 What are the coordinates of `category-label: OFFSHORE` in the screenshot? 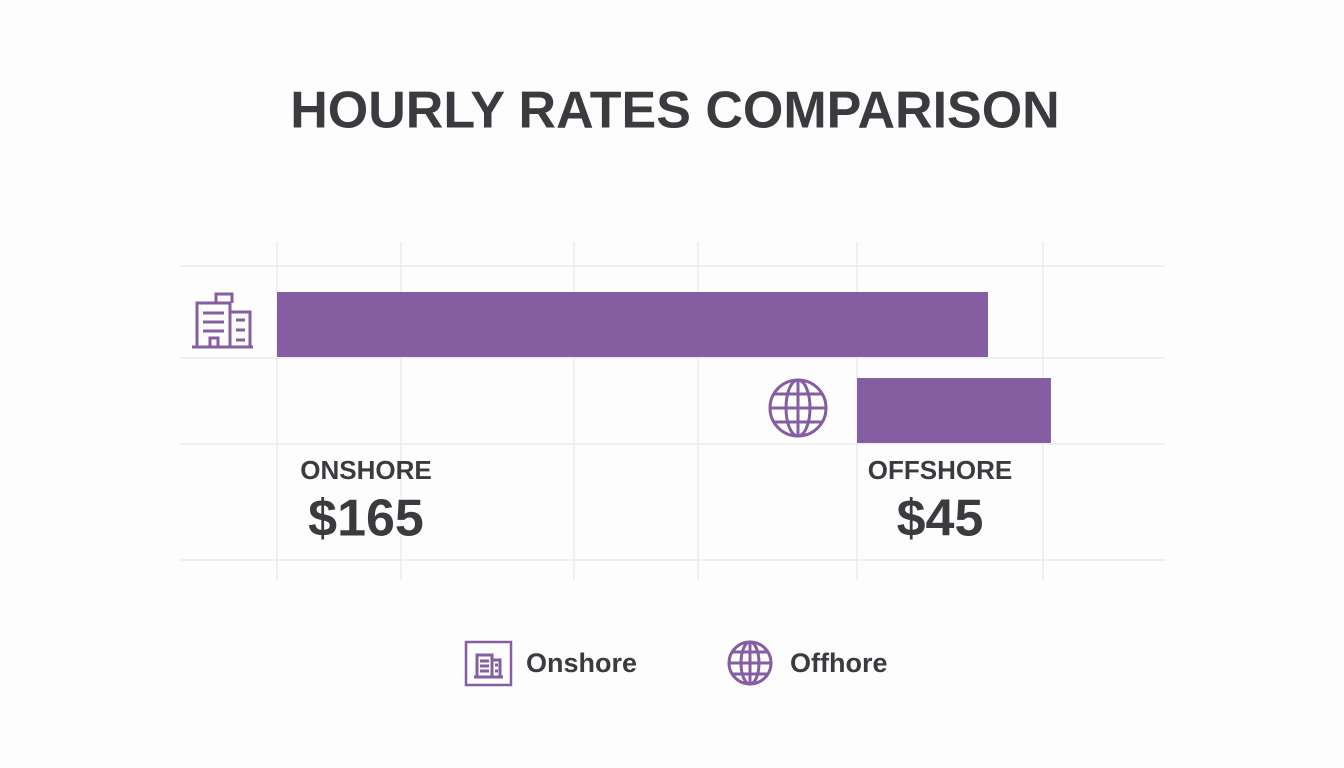 It's located at (940, 470).